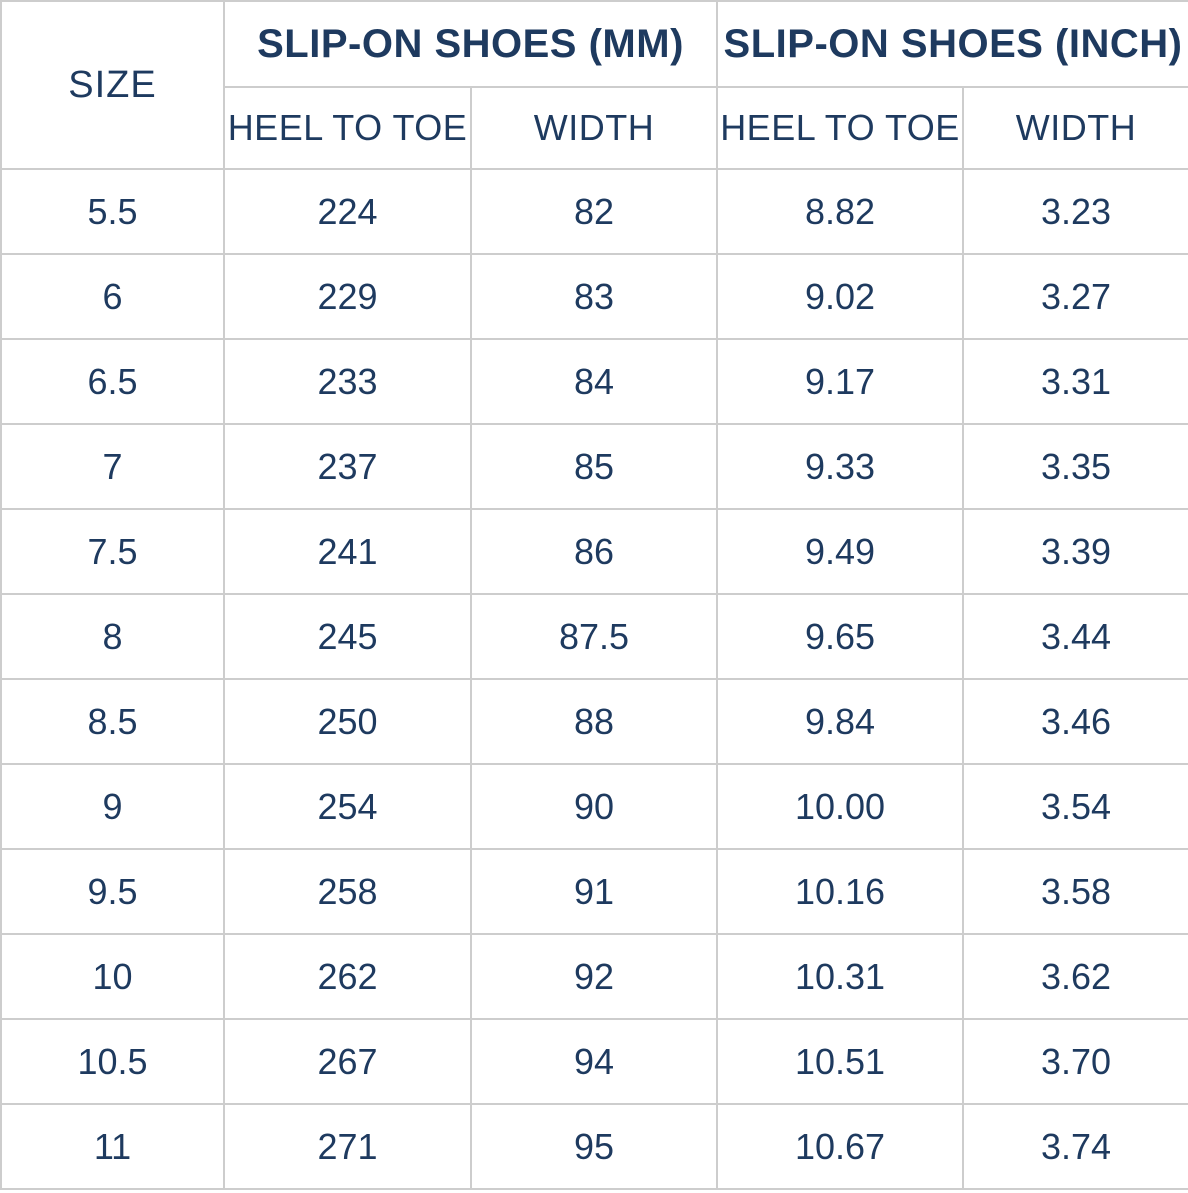 The height and width of the screenshot is (1193, 1188). Describe the element at coordinates (1075, 211) in the screenshot. I see `inch-width-cell: 3.23` at that location.